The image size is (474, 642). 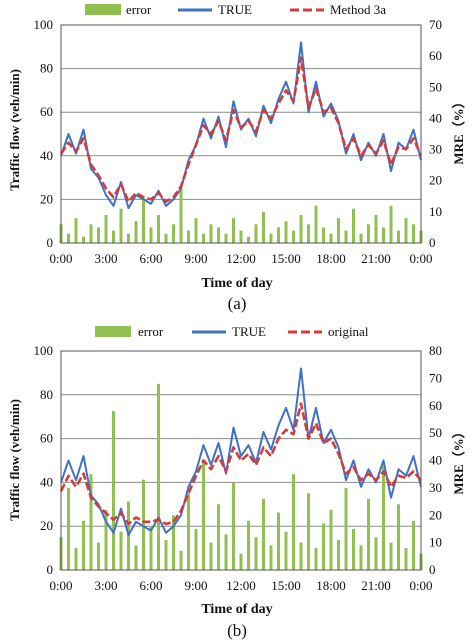 What do you see at coordinates (151, 331) in the screenshot?
I see `legend-label-error: error` at bounding box center [151, 331].